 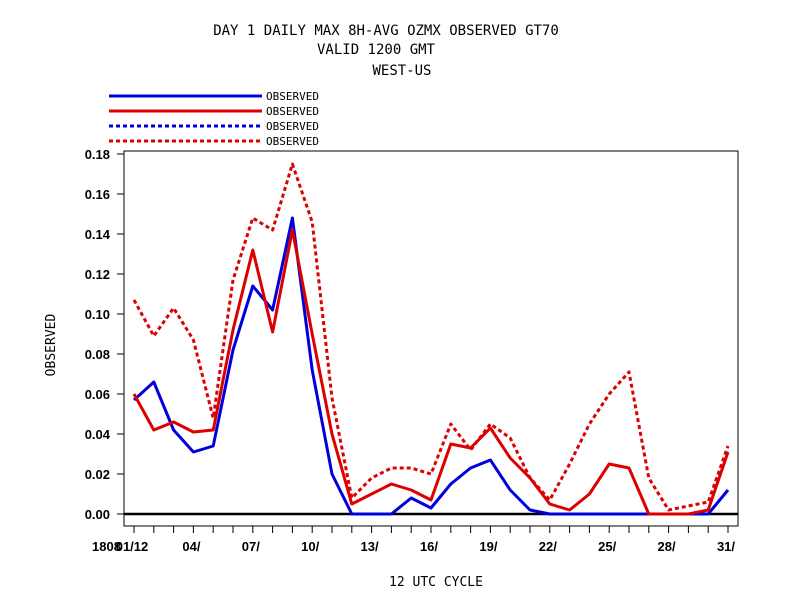 What do you see at coordinates (97, 354) in the screenshot?
I see `y-tick-label: 0.08` at bounding box center [97, 354].